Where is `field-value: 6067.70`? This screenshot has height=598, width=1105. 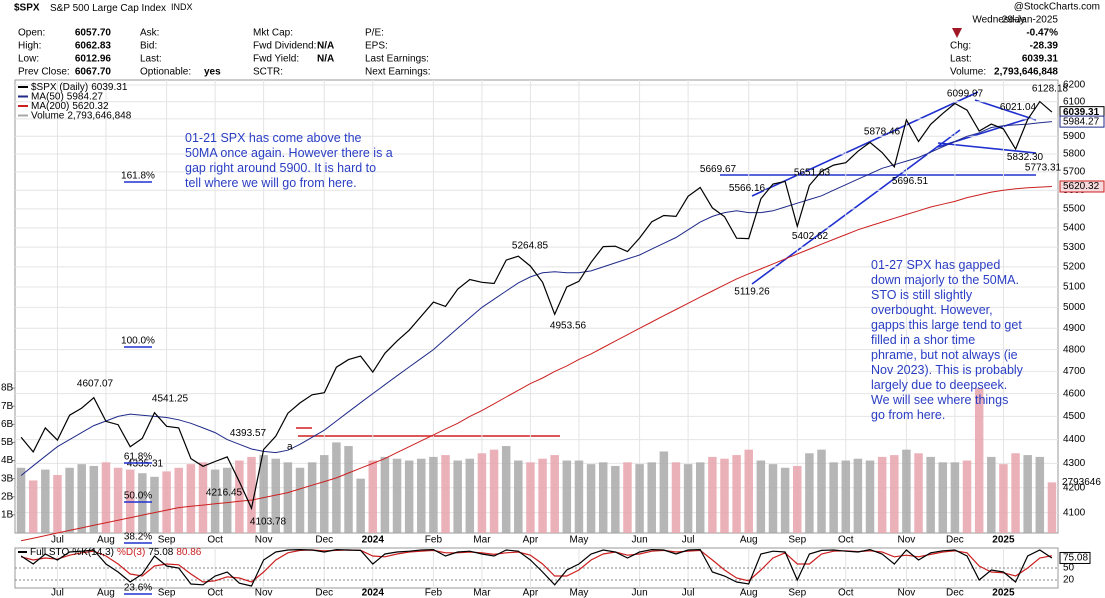 field-value: 6067.70 is located at coordinates (93, 72).